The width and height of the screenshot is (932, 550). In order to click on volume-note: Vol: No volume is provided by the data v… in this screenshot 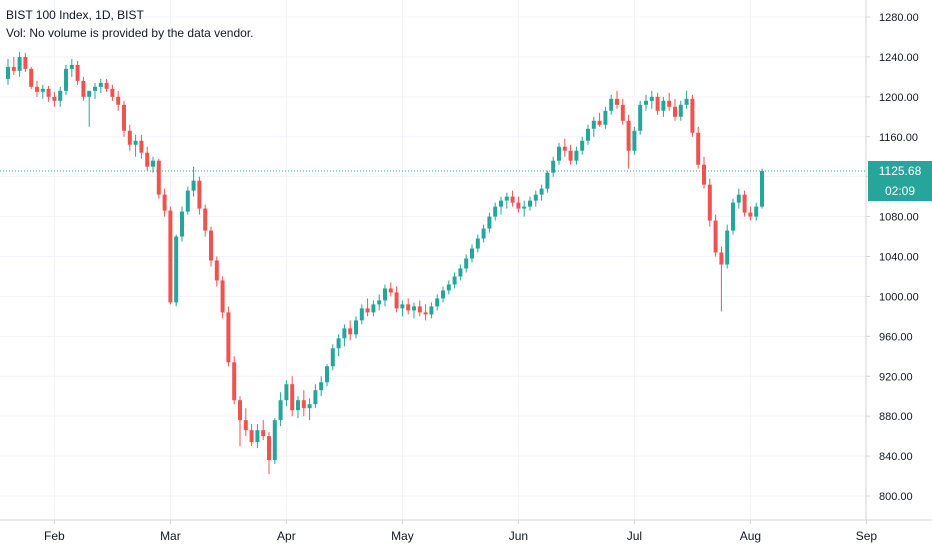, I will do `click(130, 33)`.